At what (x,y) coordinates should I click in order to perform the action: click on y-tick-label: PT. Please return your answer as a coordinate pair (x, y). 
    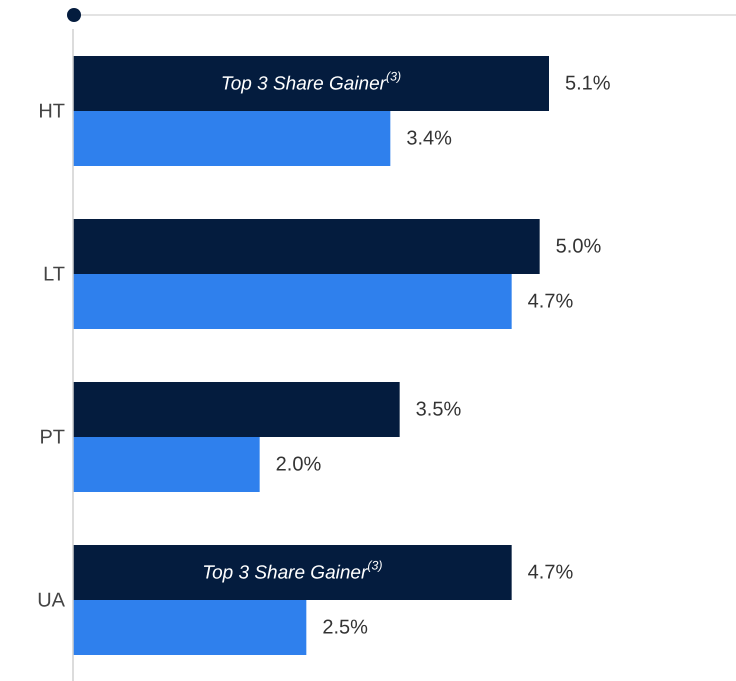
    Looking at the image, I should click on (52, 437).